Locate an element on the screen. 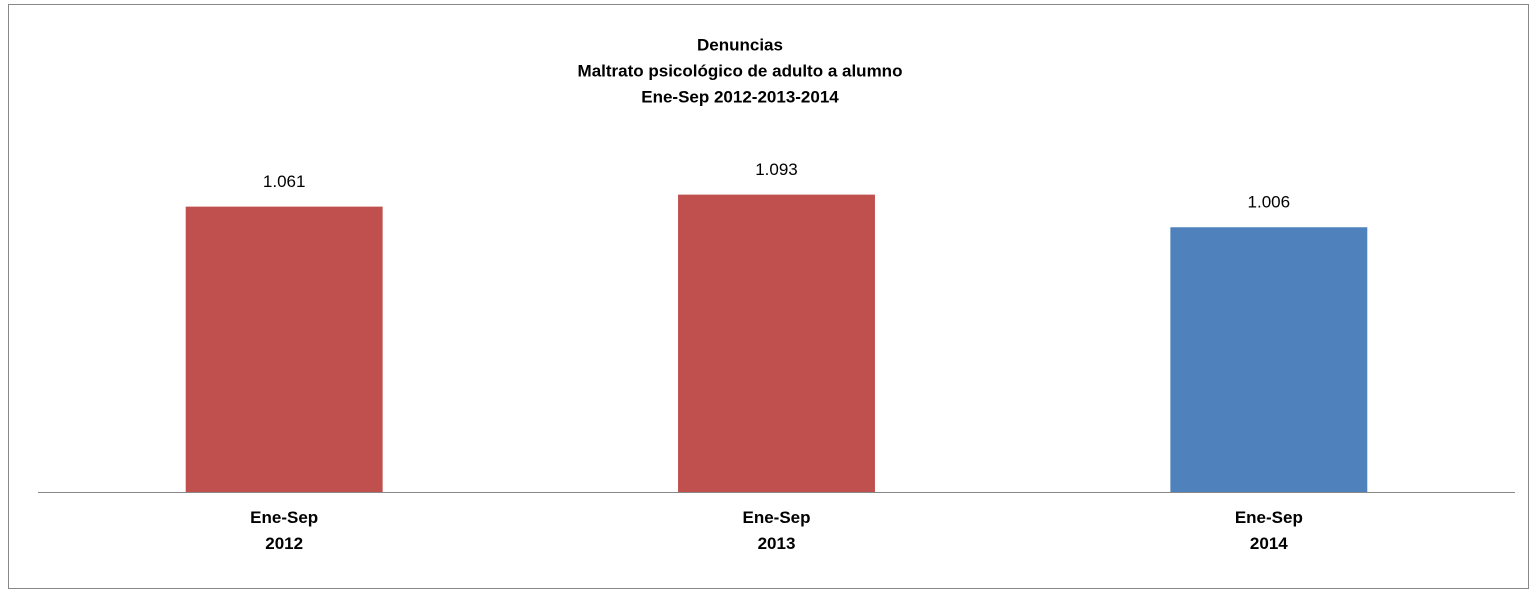 The width and height of the screenshot is (1536, 592). chart-title: Ene-Sep 2012-2013-2014 is located at coordinates (740, 96).